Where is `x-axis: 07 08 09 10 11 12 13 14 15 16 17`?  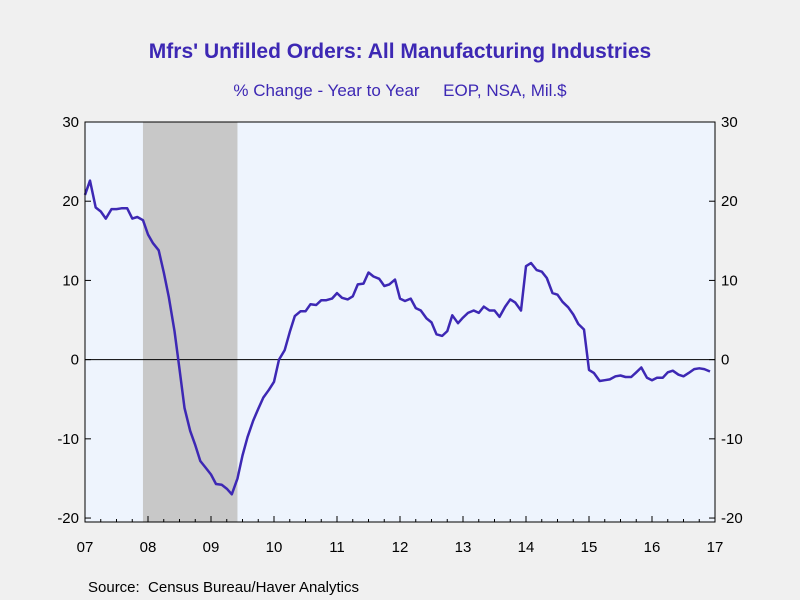
x-axis: 07 08 09 10 11 12 13 14 15 16 17 is located at coordinates (400, 536).